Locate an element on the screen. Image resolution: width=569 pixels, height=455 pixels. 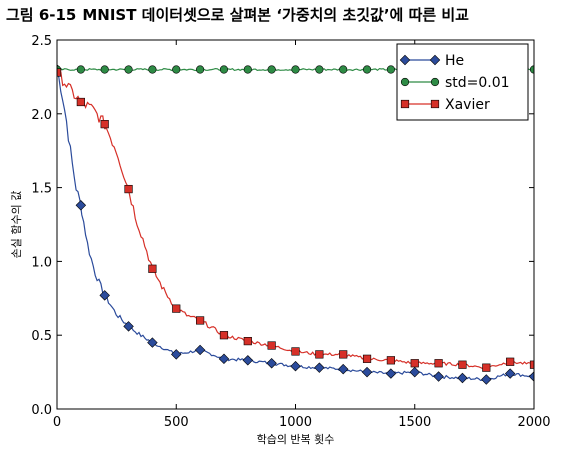
y-tick-label: 1.0 is located at coordinates (41, 262).